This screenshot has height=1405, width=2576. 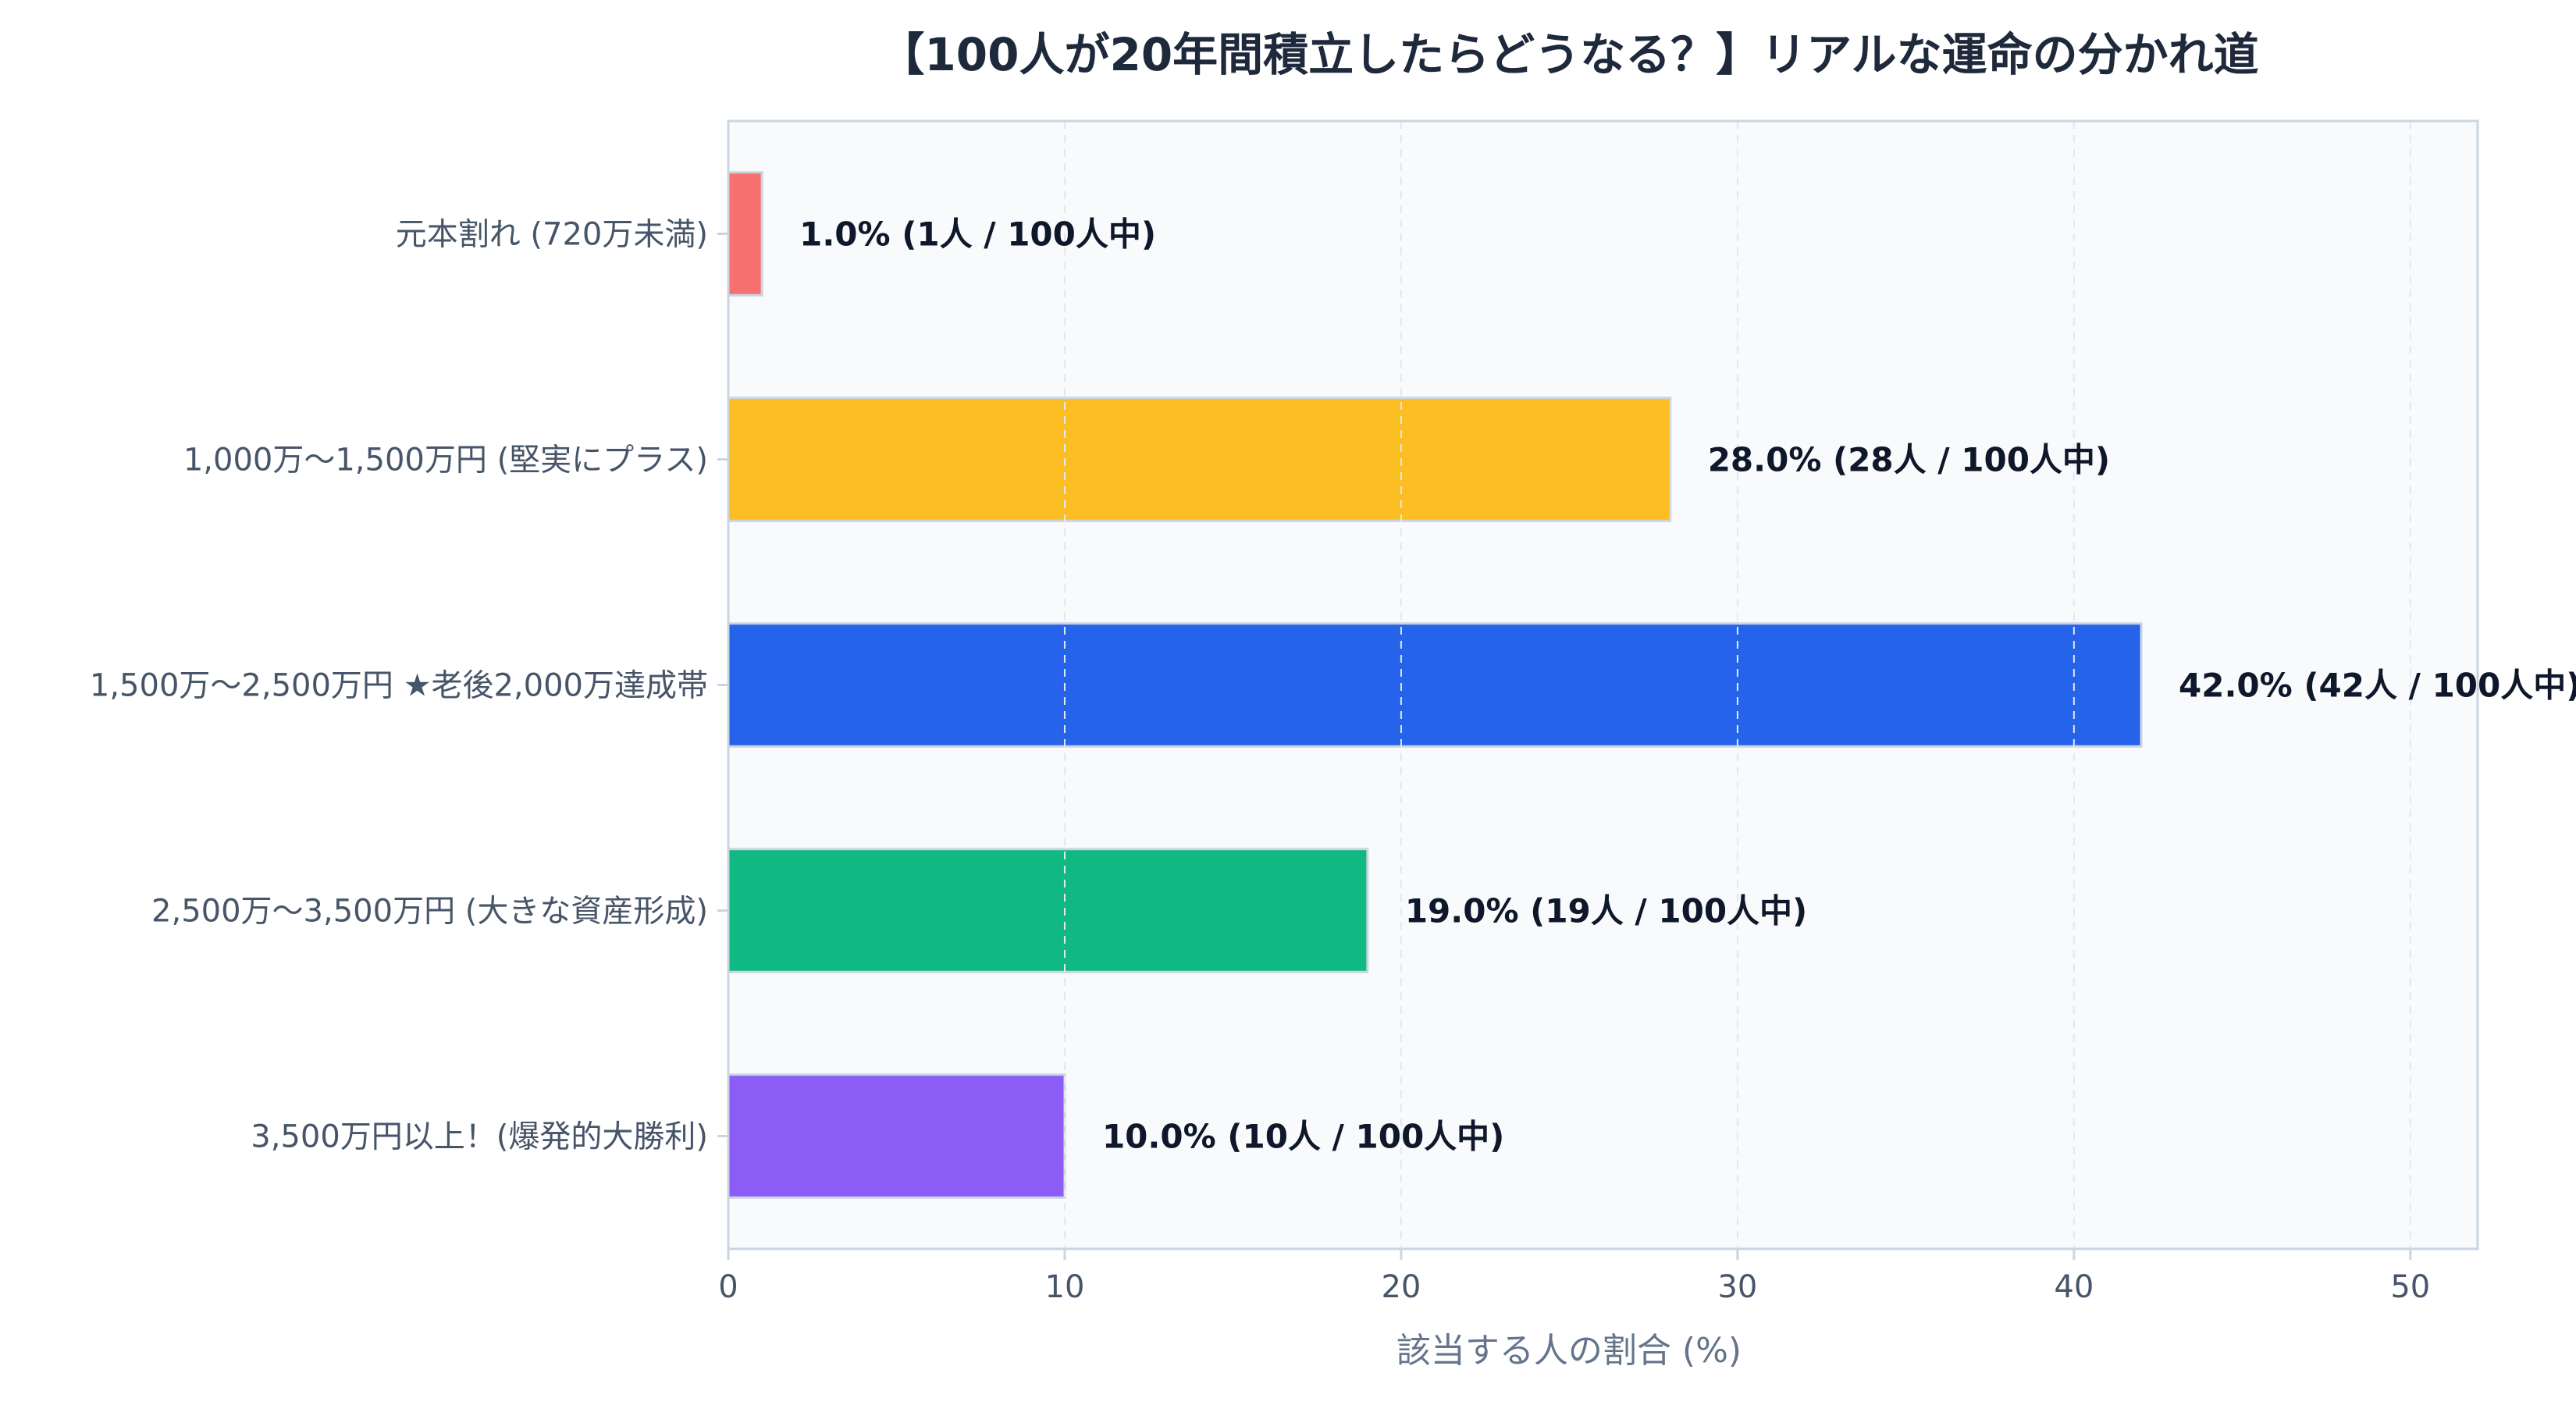 What do you see at coordinates (445, 460) in the screenshot?
I see `category-label-2: 1,000万〜1,500万円 (堅実にプラス)` at bounding box center [445, 460].